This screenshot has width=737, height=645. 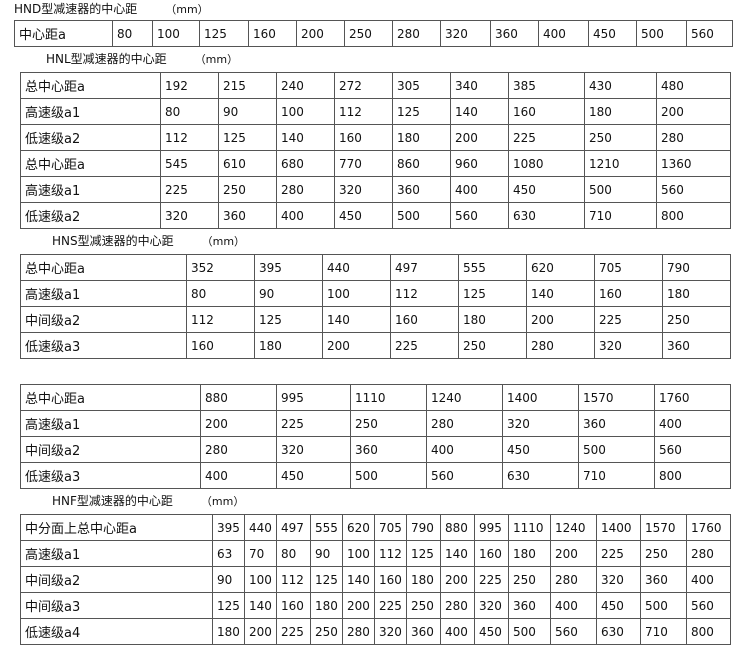 I want to click on table-cell: 440, so click(x=260, y=527).